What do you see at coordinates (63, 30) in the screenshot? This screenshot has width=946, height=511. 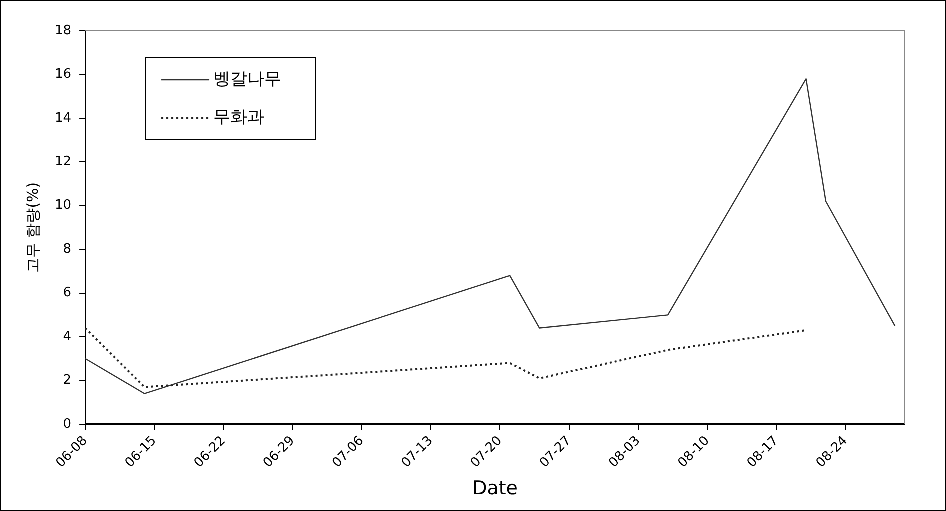 I see `y-tick-label: 18` at bounding box center [63, 30].